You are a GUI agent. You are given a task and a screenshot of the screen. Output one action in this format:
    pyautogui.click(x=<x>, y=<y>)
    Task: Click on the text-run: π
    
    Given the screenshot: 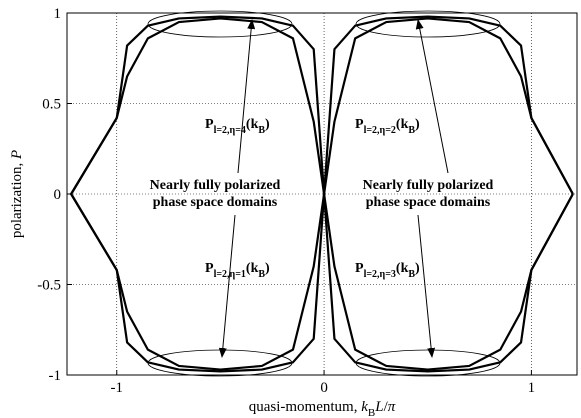 What is the action you would take?
    pyautogui.click(x=392, y=407)
    